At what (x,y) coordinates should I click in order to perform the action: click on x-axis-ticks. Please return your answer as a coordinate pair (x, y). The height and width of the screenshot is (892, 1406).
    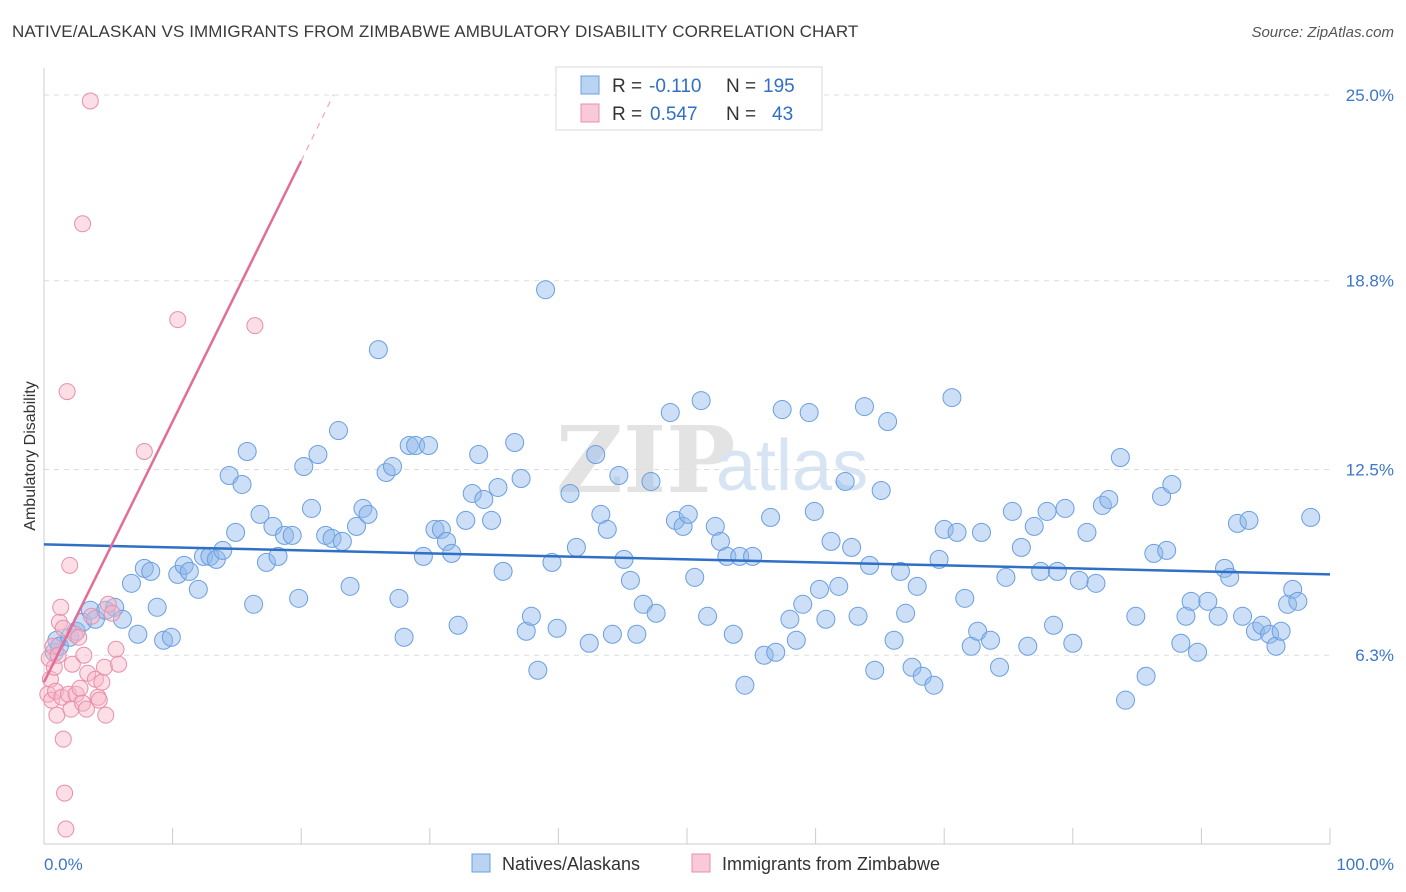
    Looking at the image, I should click on (687, 836).